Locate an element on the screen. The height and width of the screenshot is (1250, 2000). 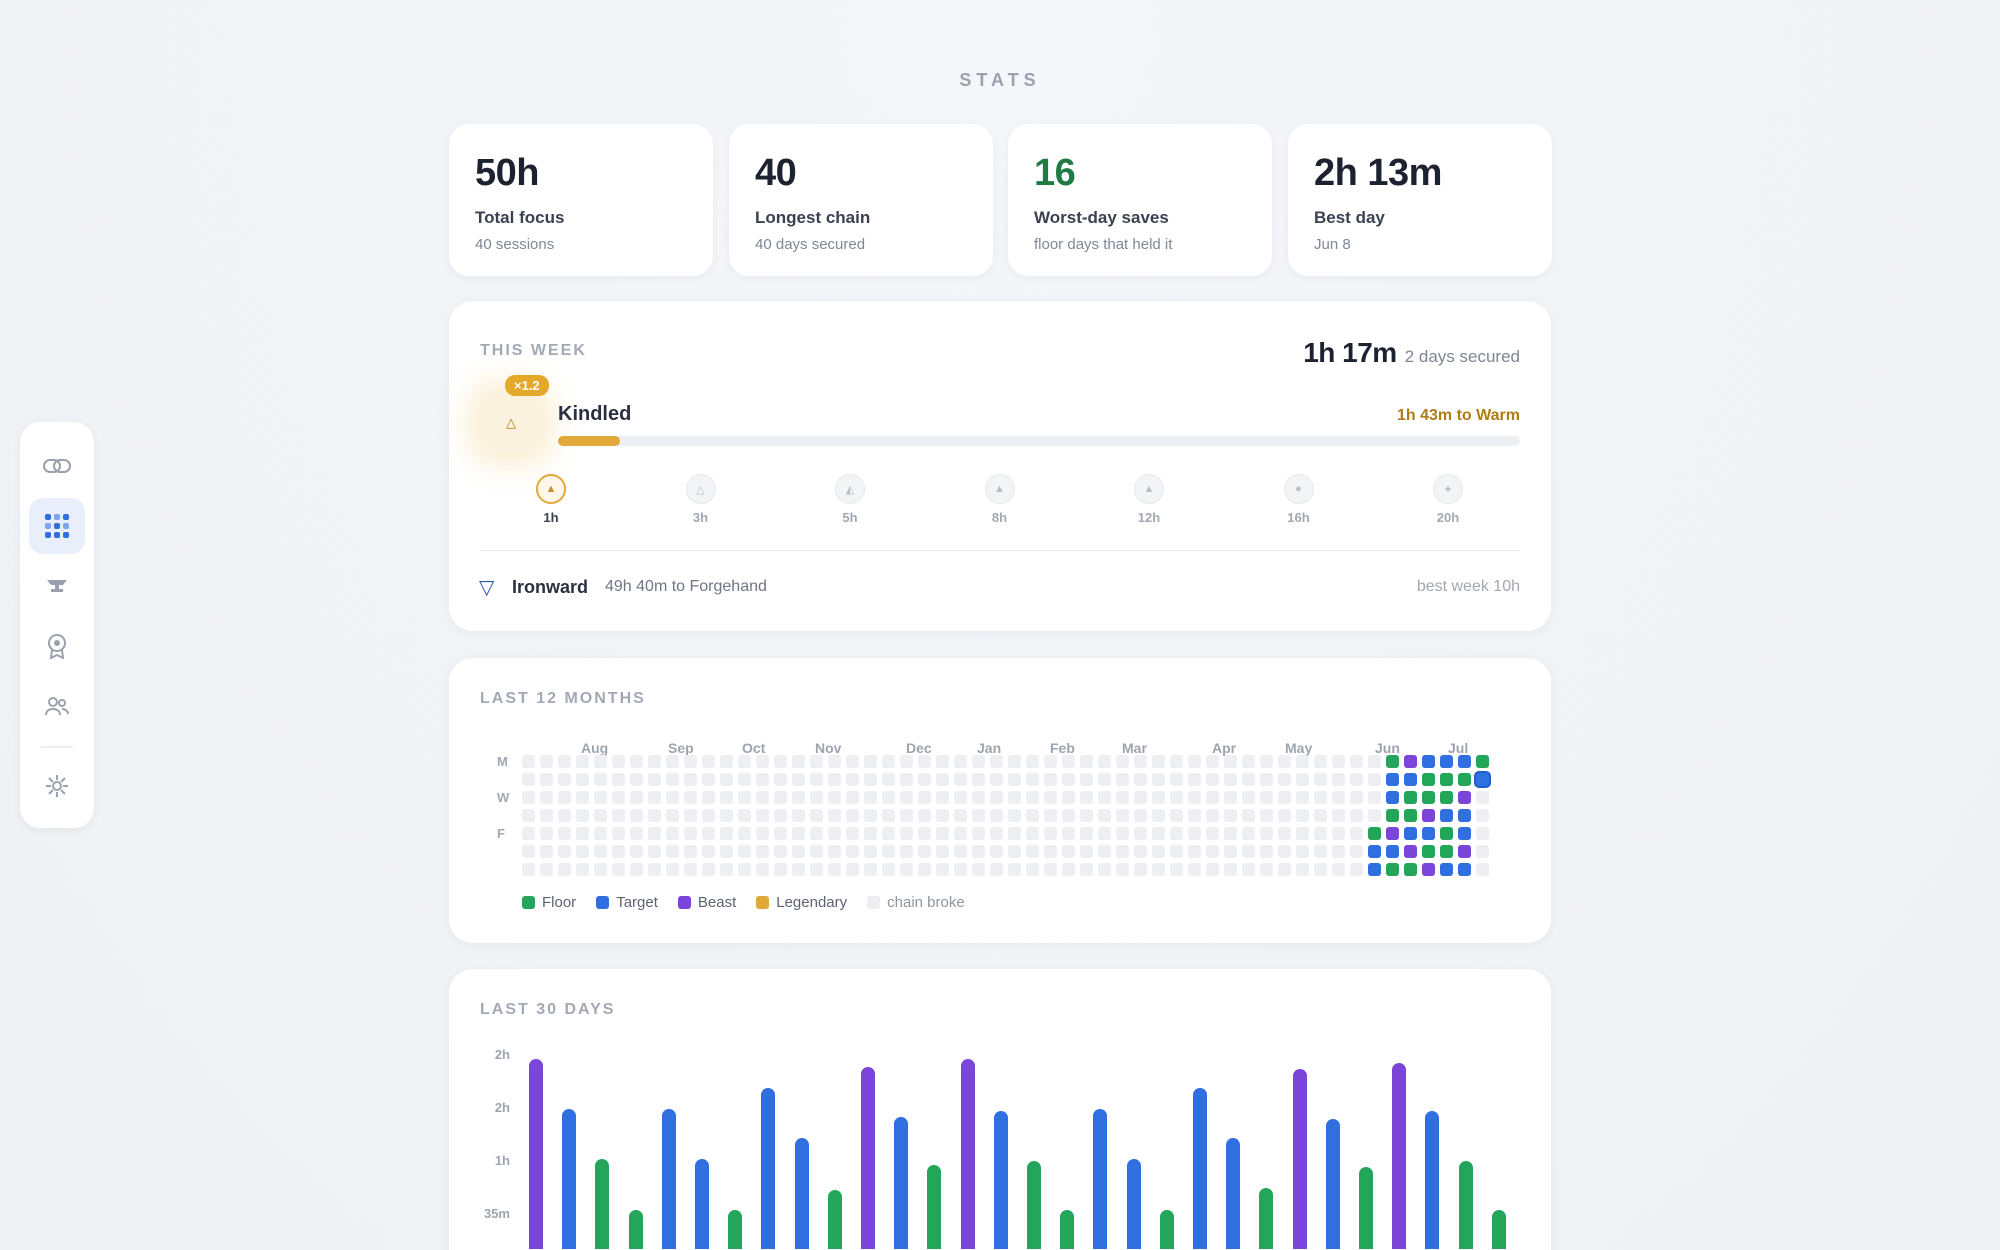
sidebar-item-link is located at coordinates (57, 466).